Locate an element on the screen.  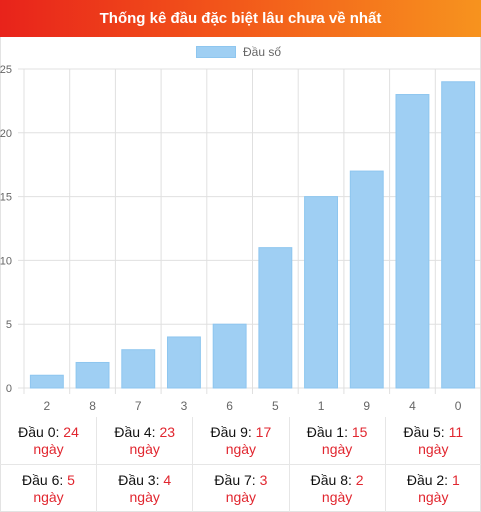
x-tick-label: 7 is located at coordinates (138, 406).